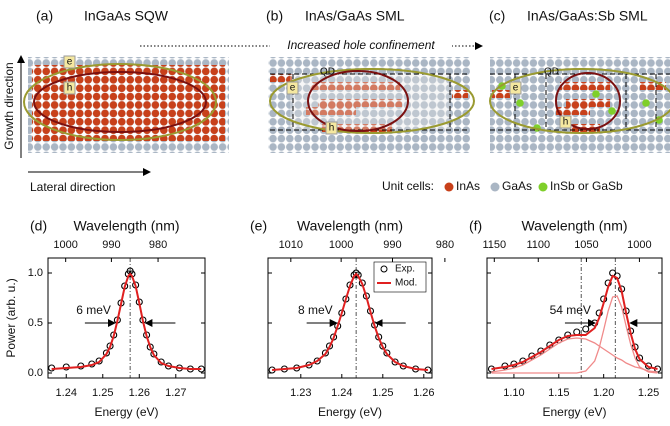  Describe the element at coordinates (126, 105) in the screenshot. I see `lattice-a` at that location.